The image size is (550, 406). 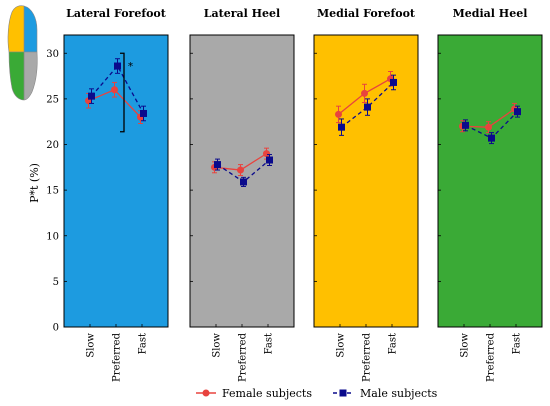 What do you see at coordinates (16, 29) in the screenshot?
I see `foot-medial-forefoot-region` at bounding box center [16, 29].